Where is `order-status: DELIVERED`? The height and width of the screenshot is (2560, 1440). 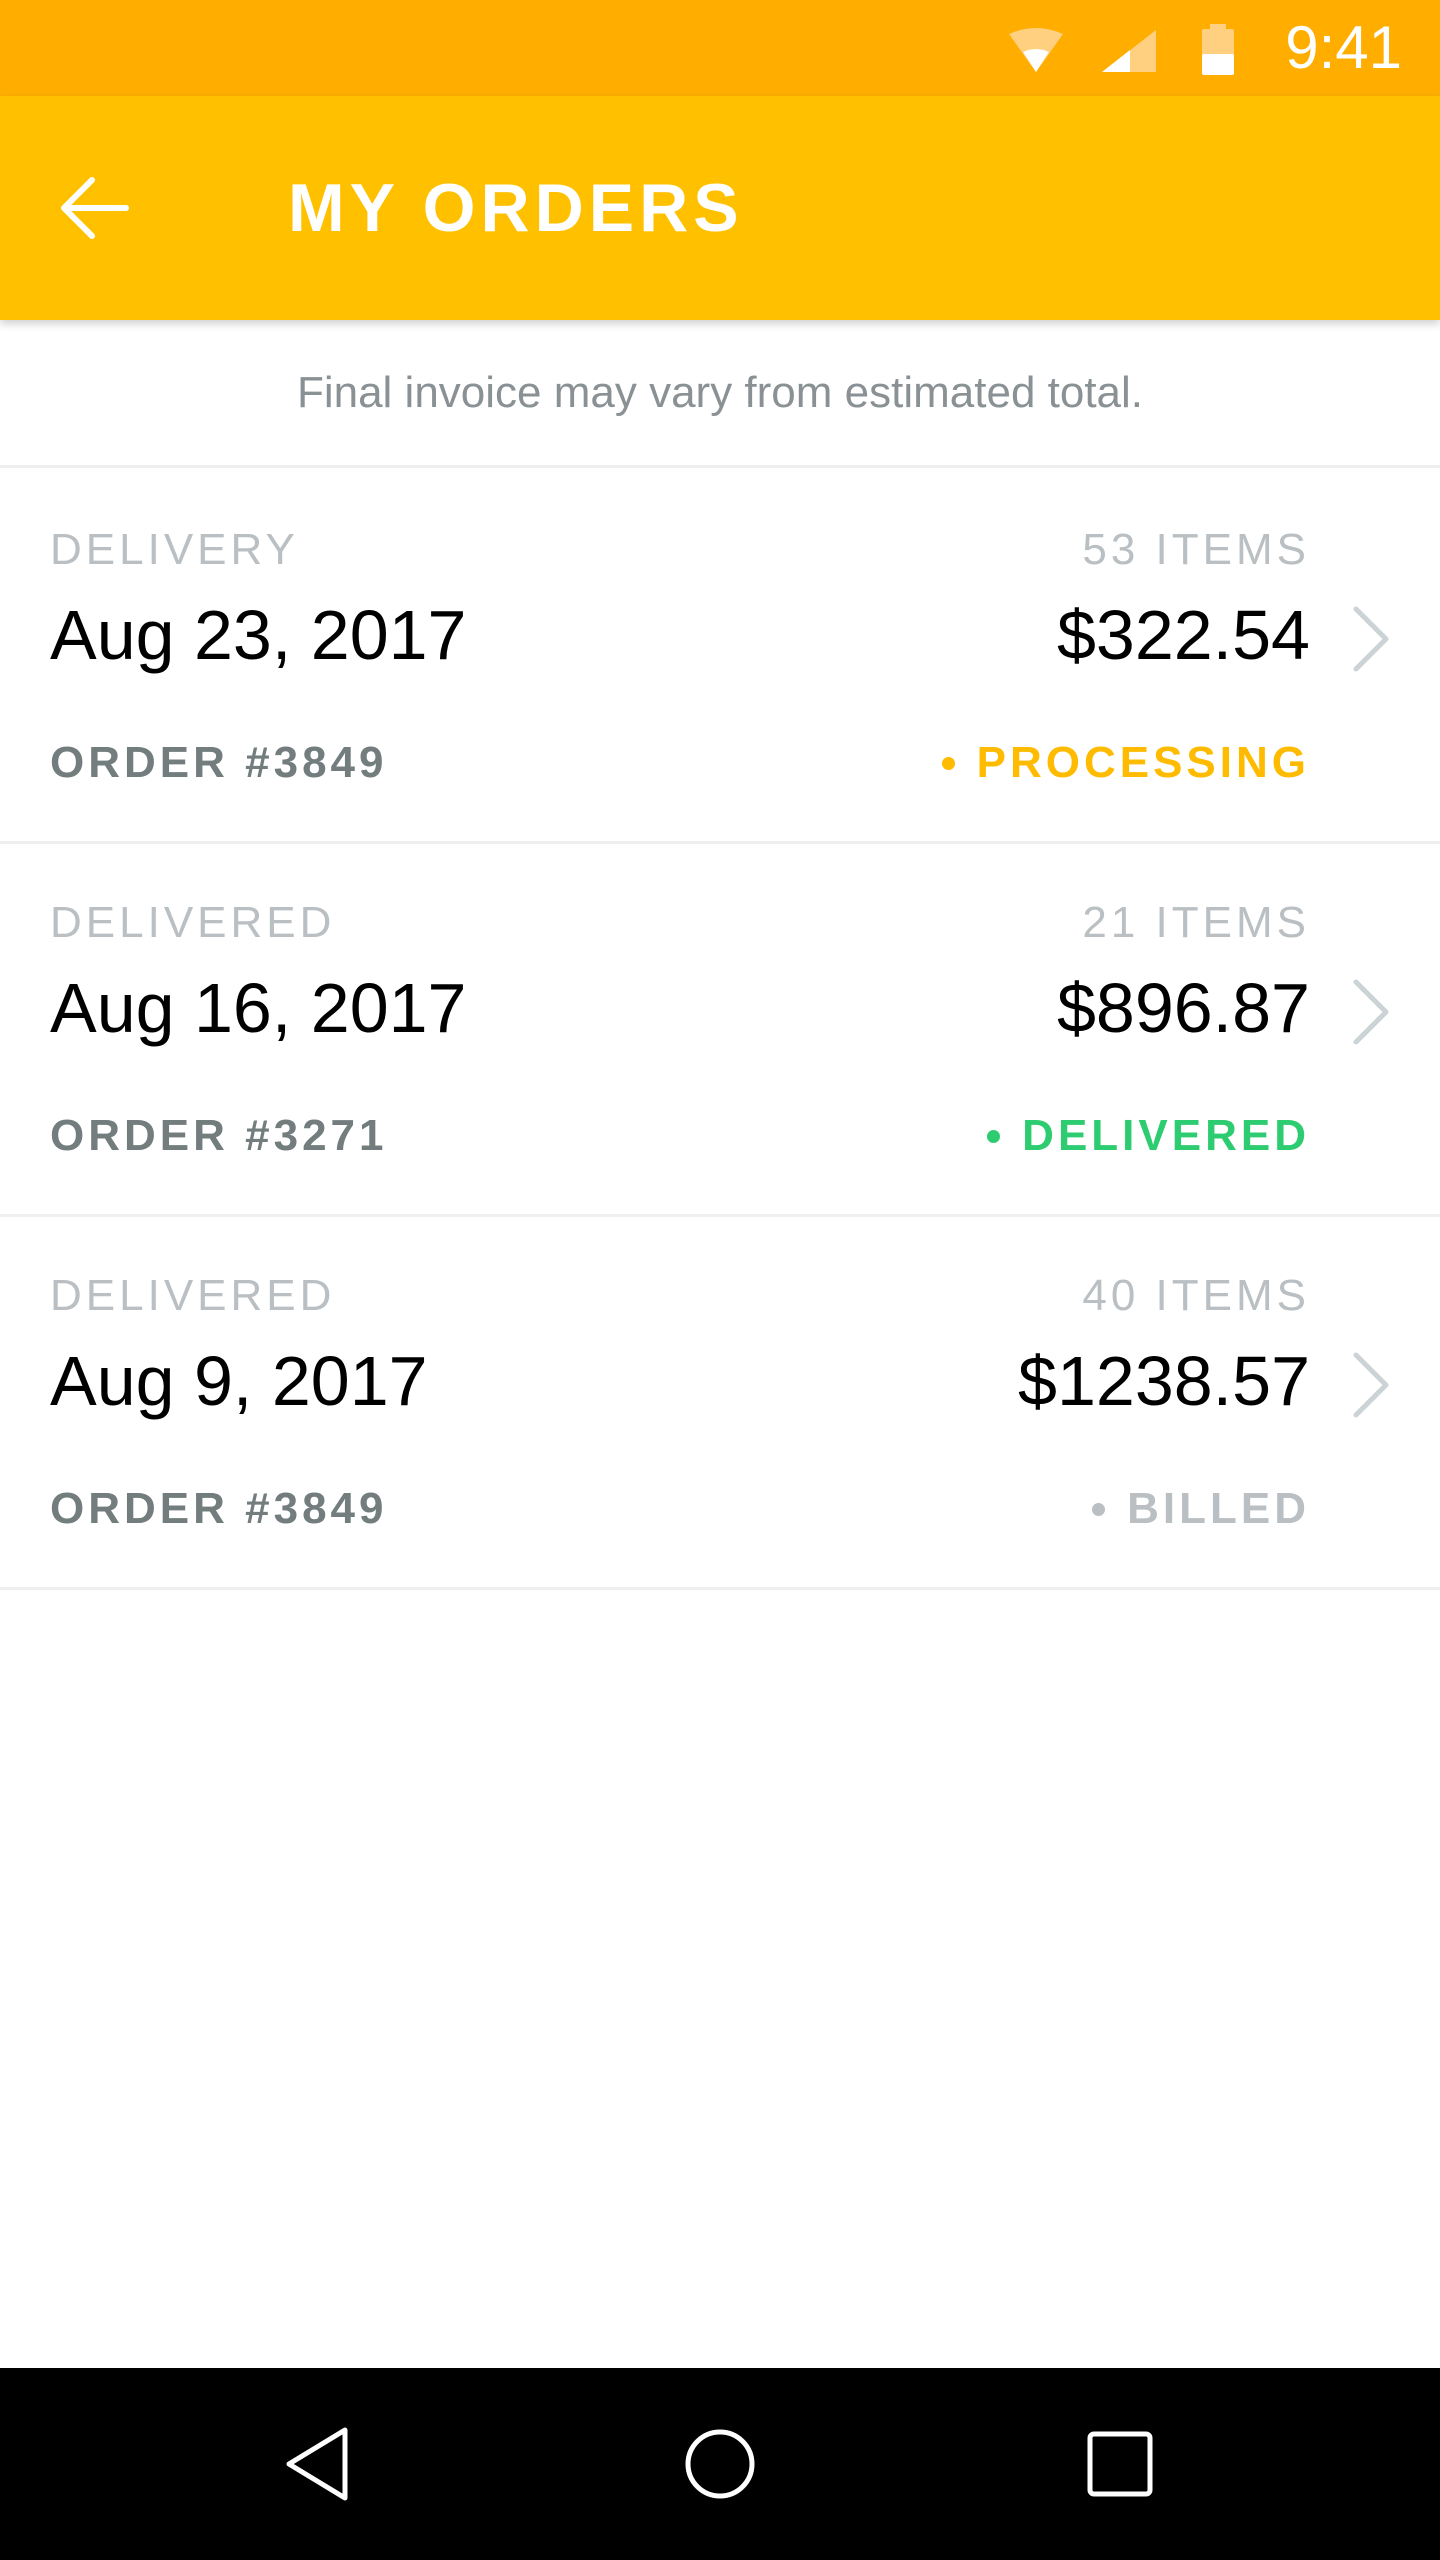 order-status: DELIVERED is located at coordinates (1148, 1136).